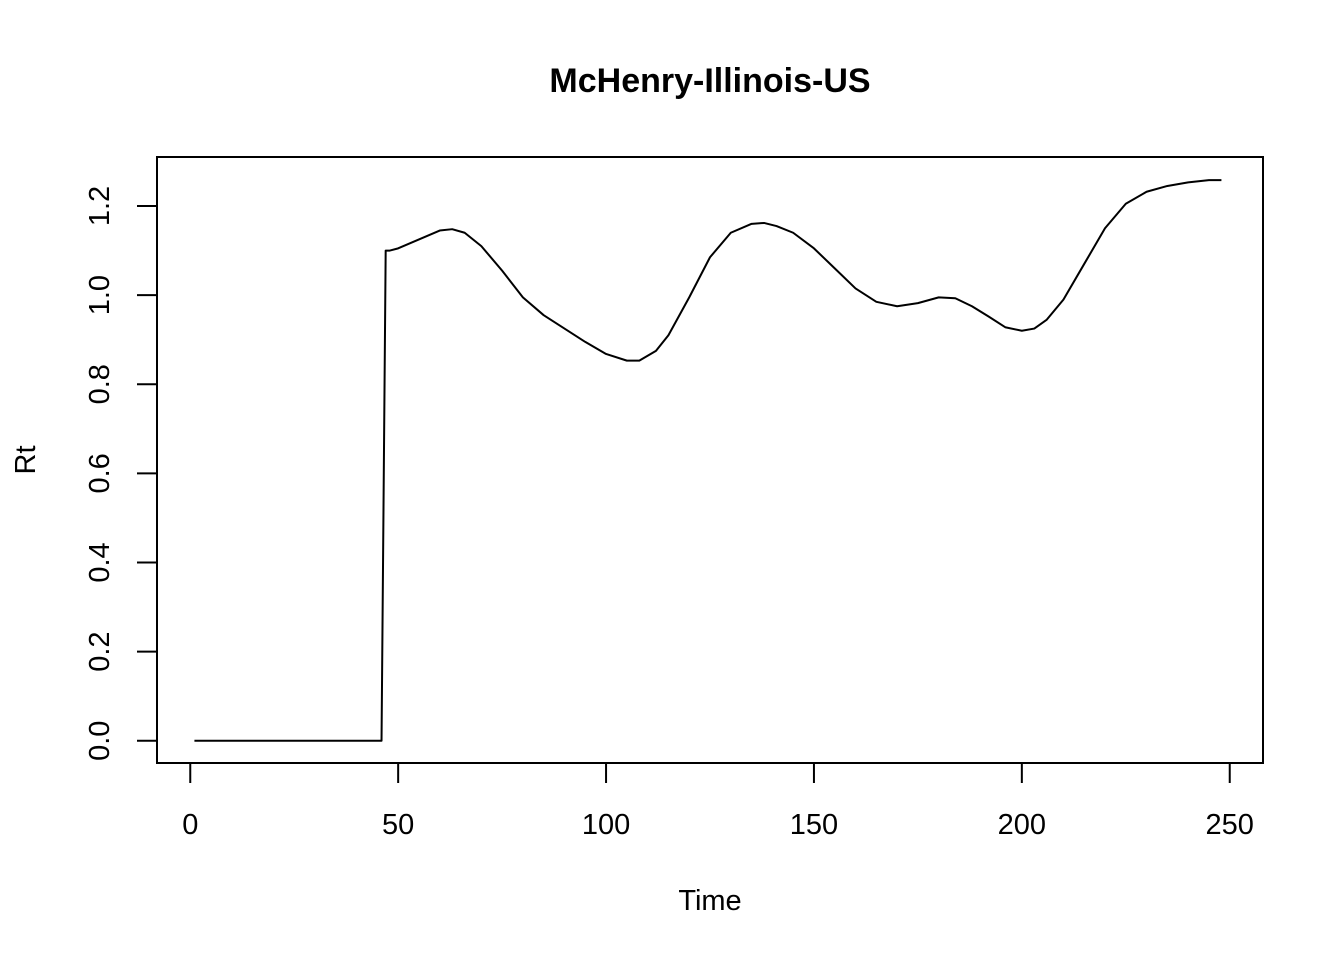 The height and width of the screenshot is (960, 1344). Describe the element at coordinates (100, 741) in the screenshot. I see `y-tick-label: 0.0` at that location.